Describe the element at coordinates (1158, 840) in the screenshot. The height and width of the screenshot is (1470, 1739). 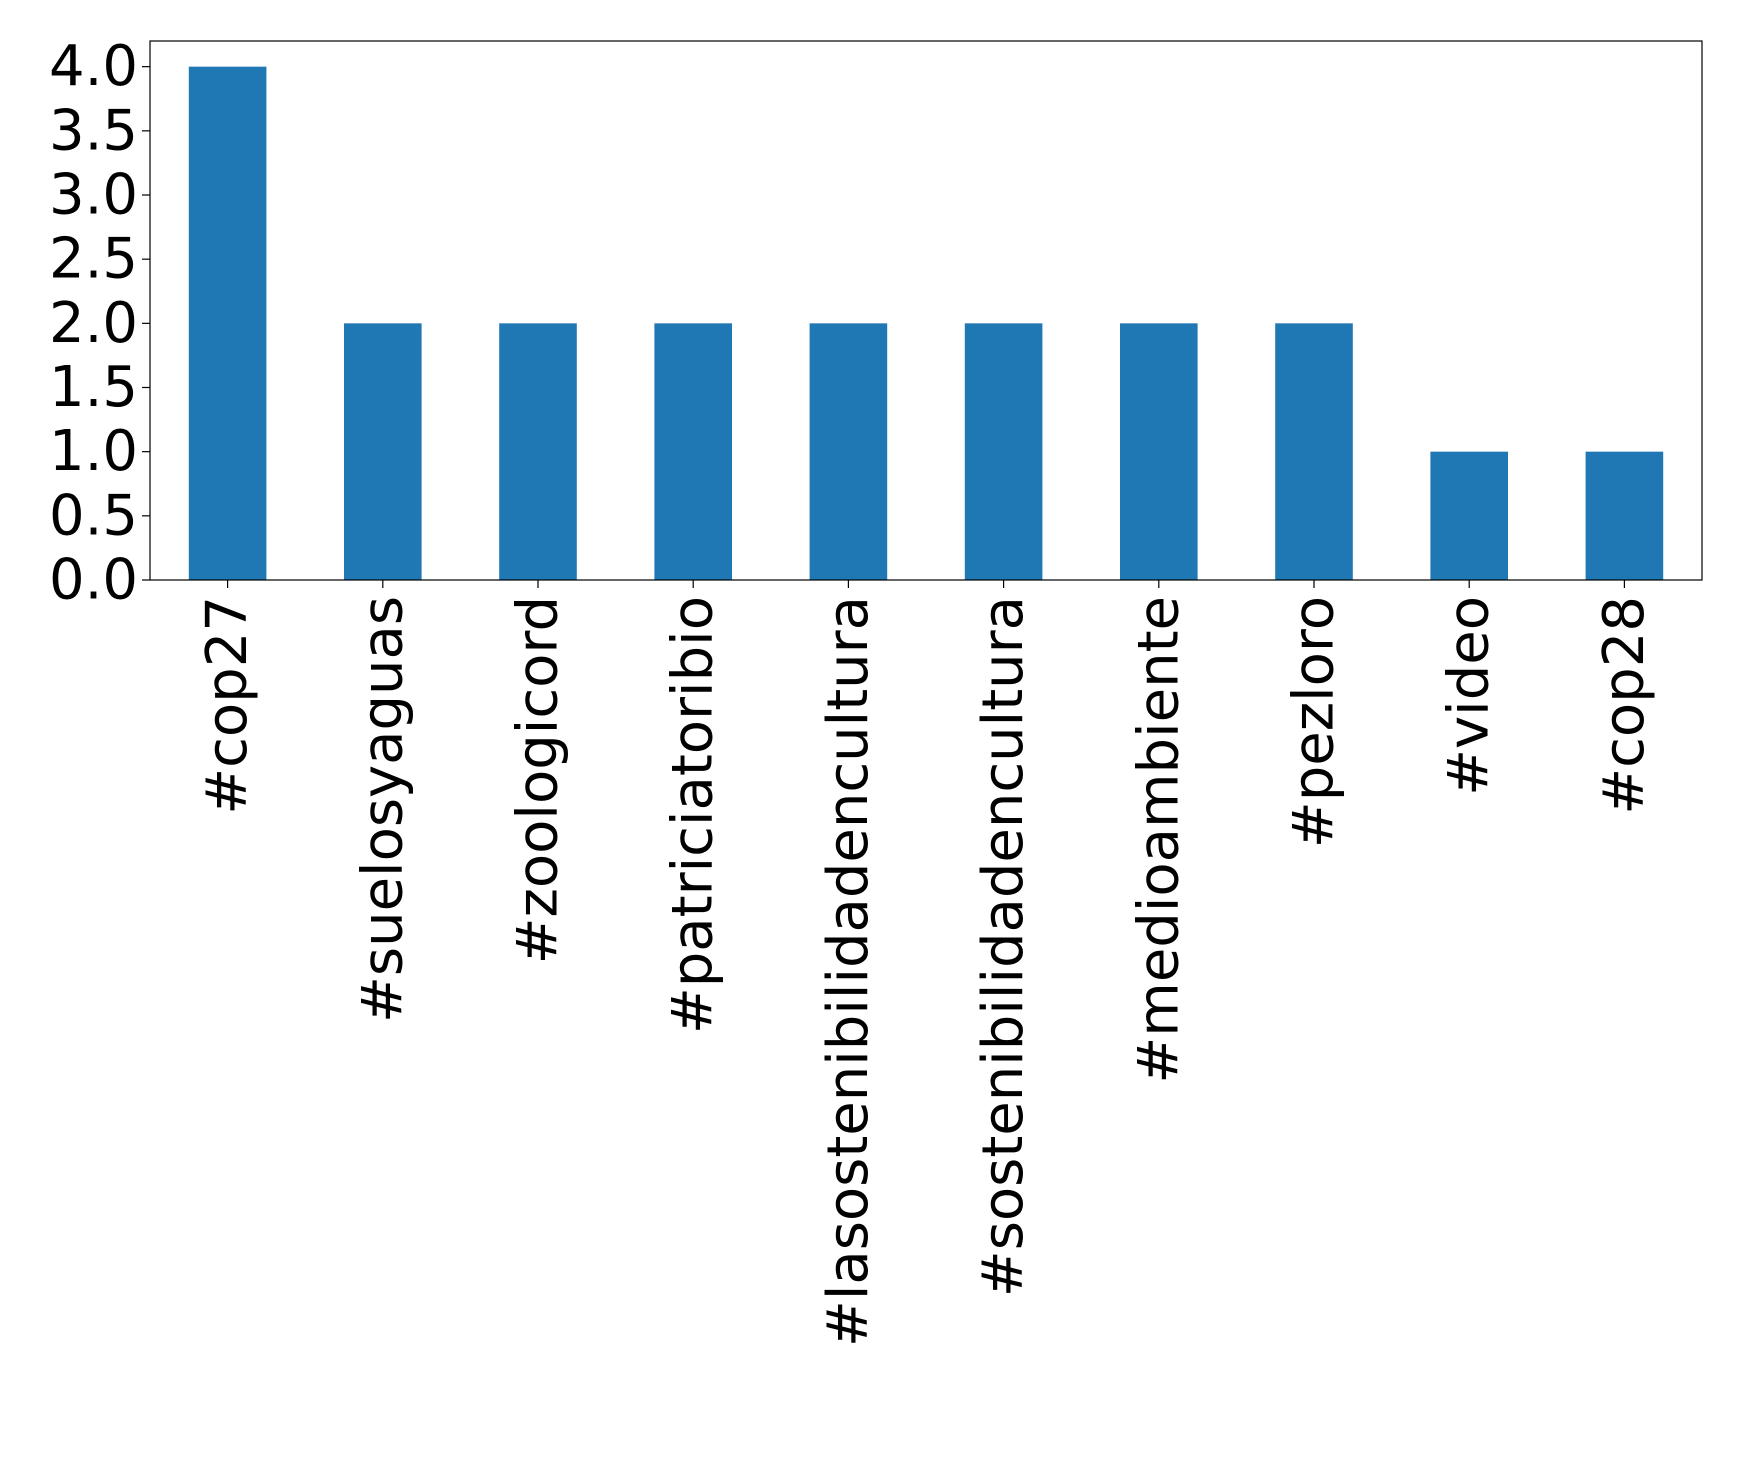
I see `x-tick-label: #medioambiente` at that location.